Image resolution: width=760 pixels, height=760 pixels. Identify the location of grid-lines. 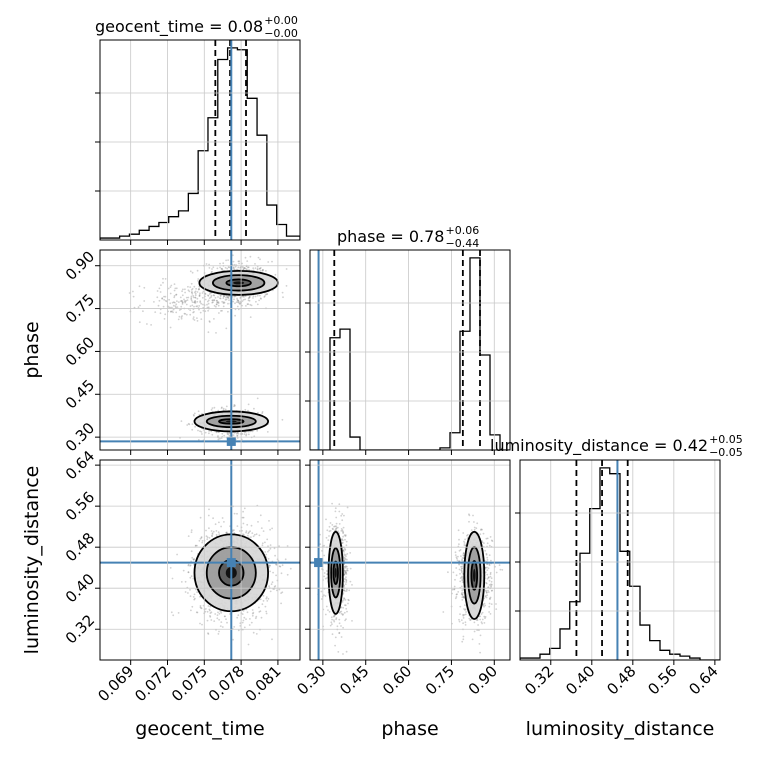
(200, 350).